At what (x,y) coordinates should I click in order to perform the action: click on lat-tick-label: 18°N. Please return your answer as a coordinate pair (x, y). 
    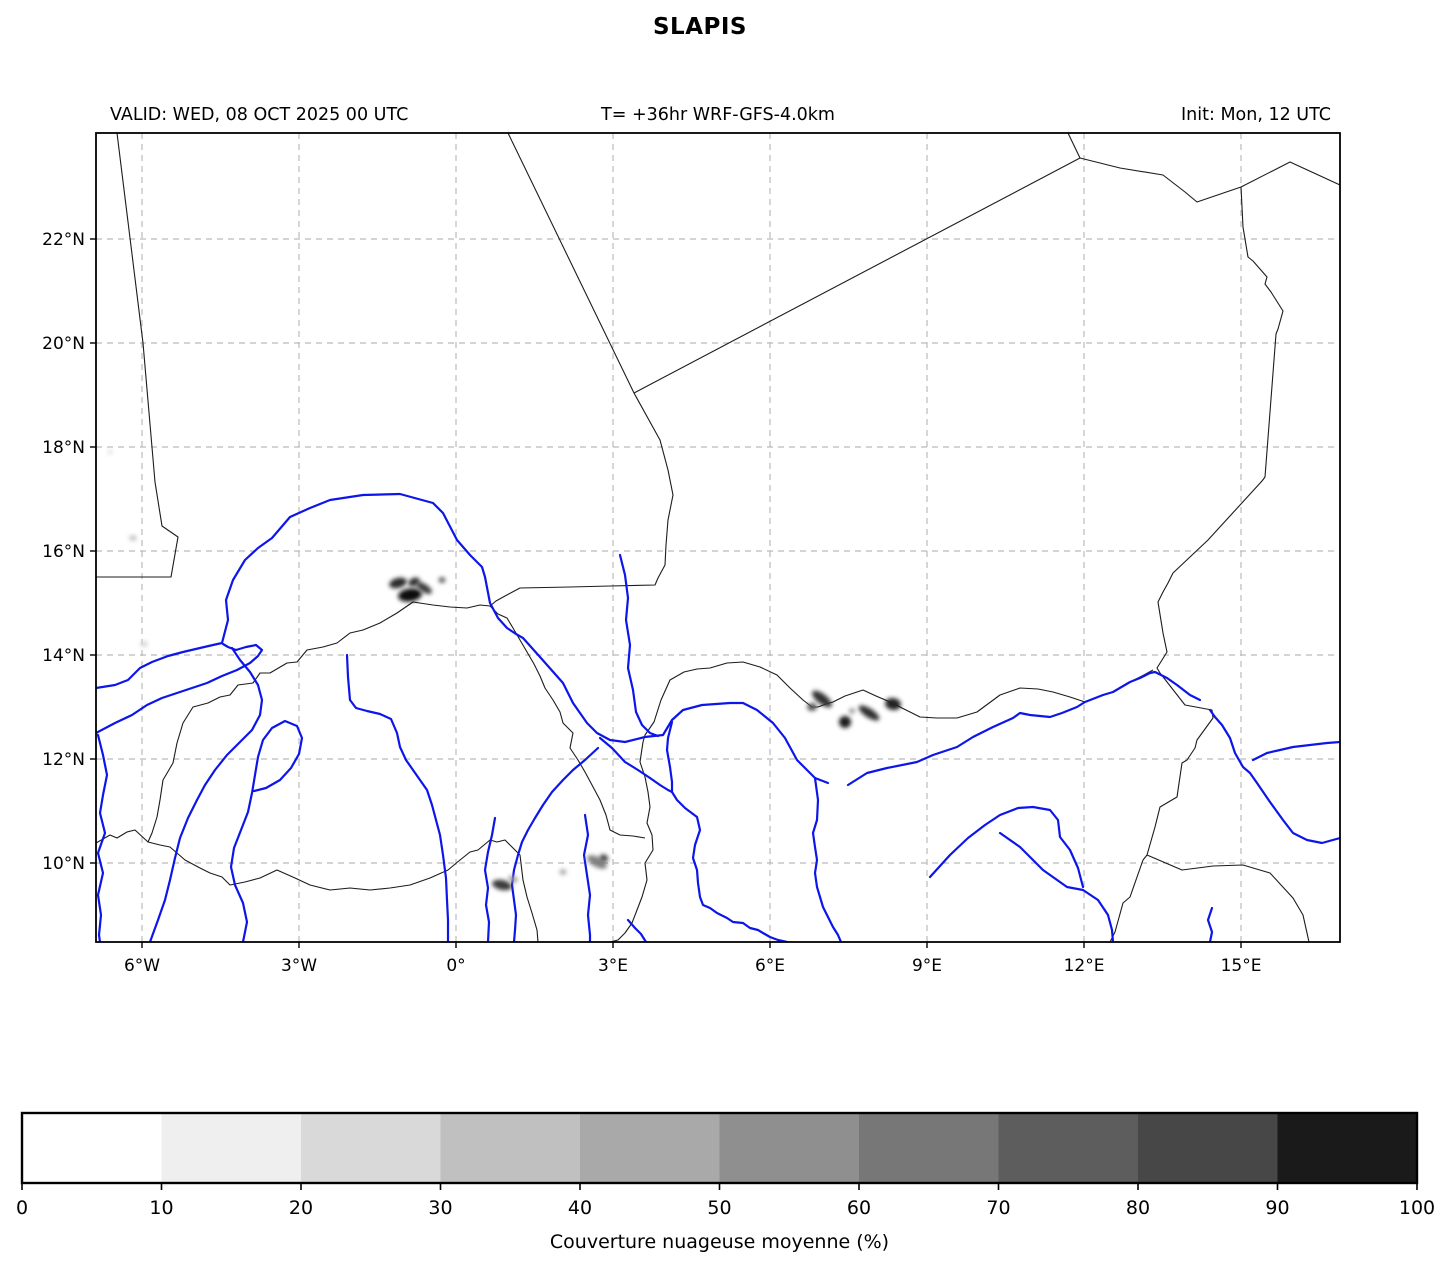
    Looking at the image, I should click on (63, 448).